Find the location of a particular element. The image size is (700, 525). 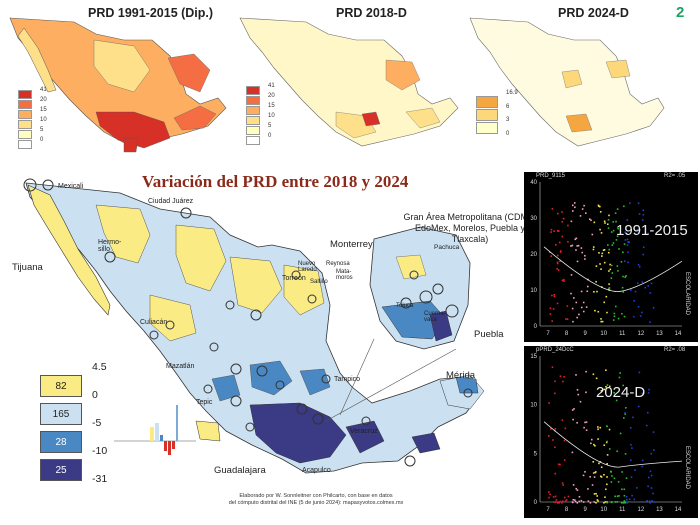

legend-threshold: -5 is located at coordinates (97, 423).